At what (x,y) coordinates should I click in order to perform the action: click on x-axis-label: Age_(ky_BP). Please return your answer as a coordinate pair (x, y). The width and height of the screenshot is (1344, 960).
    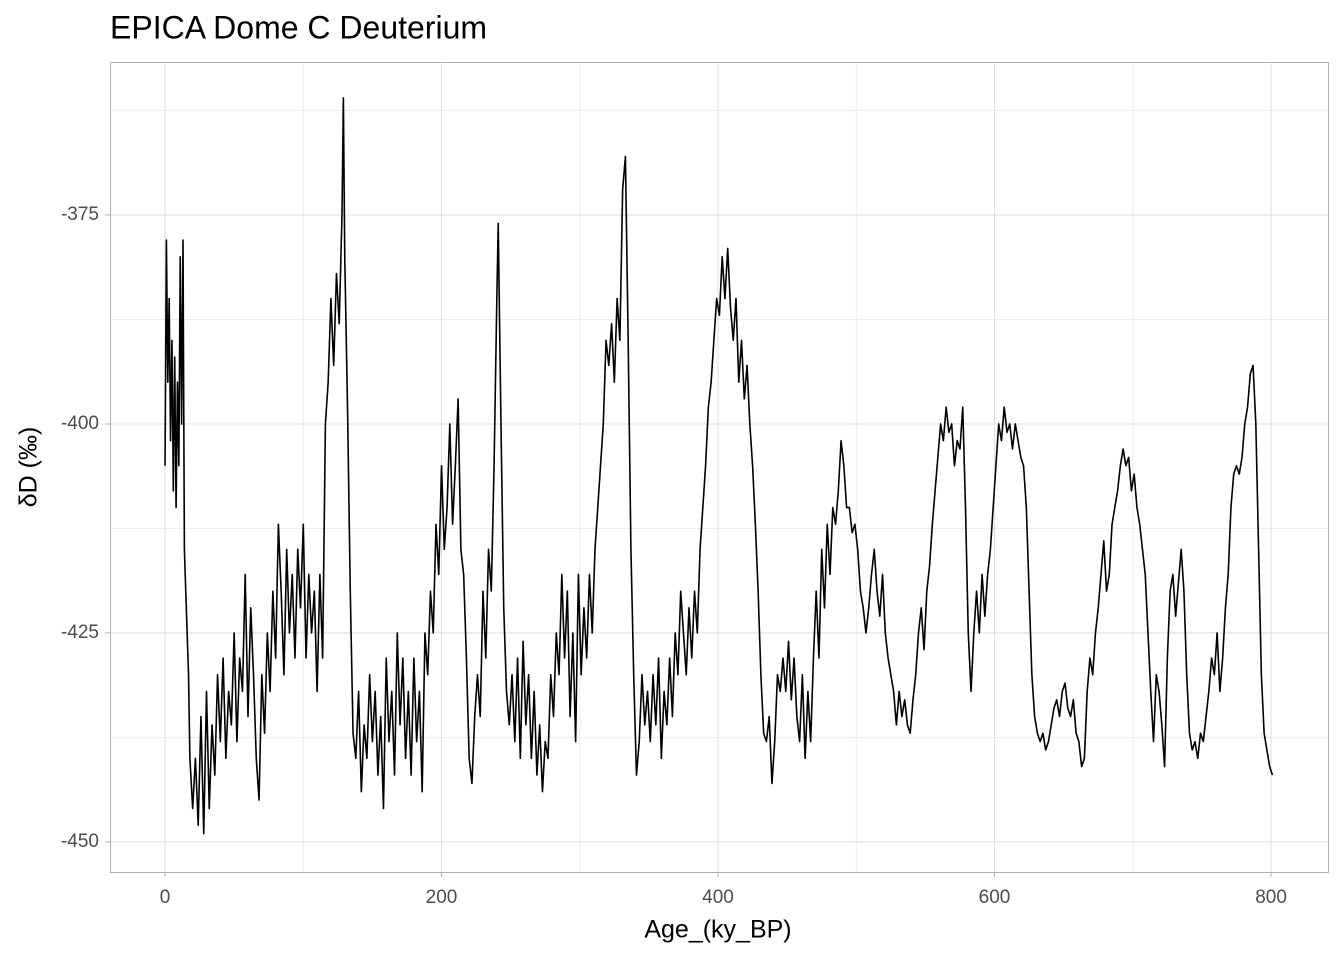
    Looking at the image, I should click on (717, 930).